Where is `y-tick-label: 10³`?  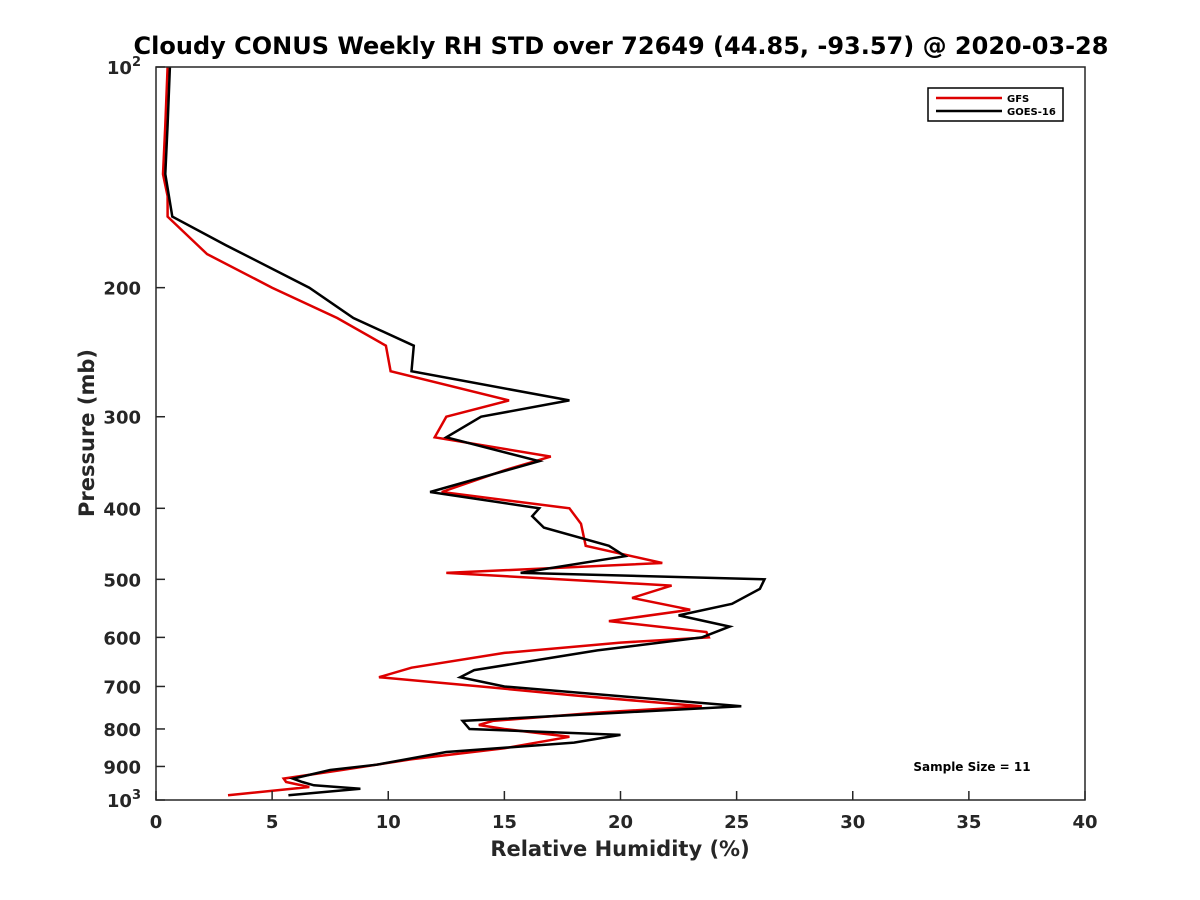
y-tick-label: 10³ is located at coordinates (124, 800).